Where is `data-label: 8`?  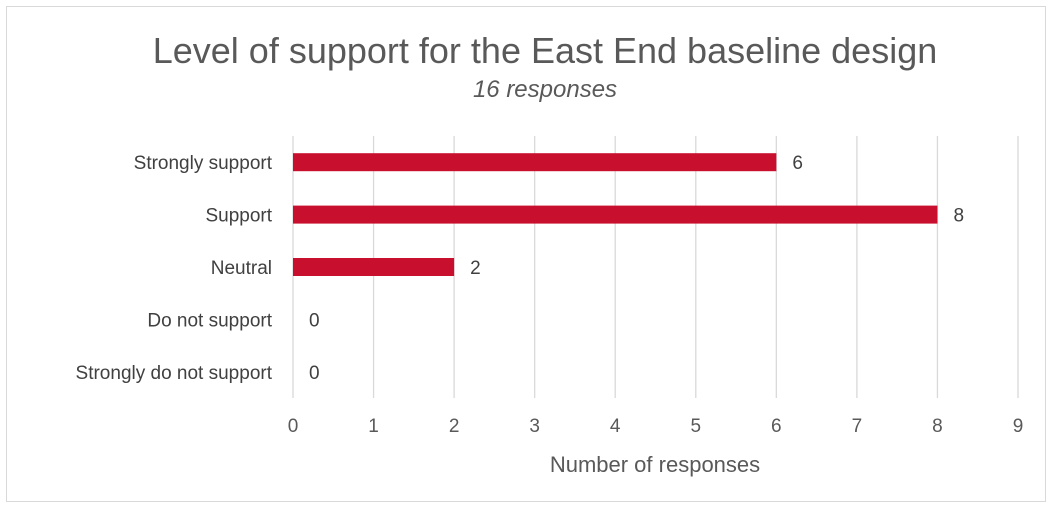
data-label: 8 is located at coordinates (958, 216).